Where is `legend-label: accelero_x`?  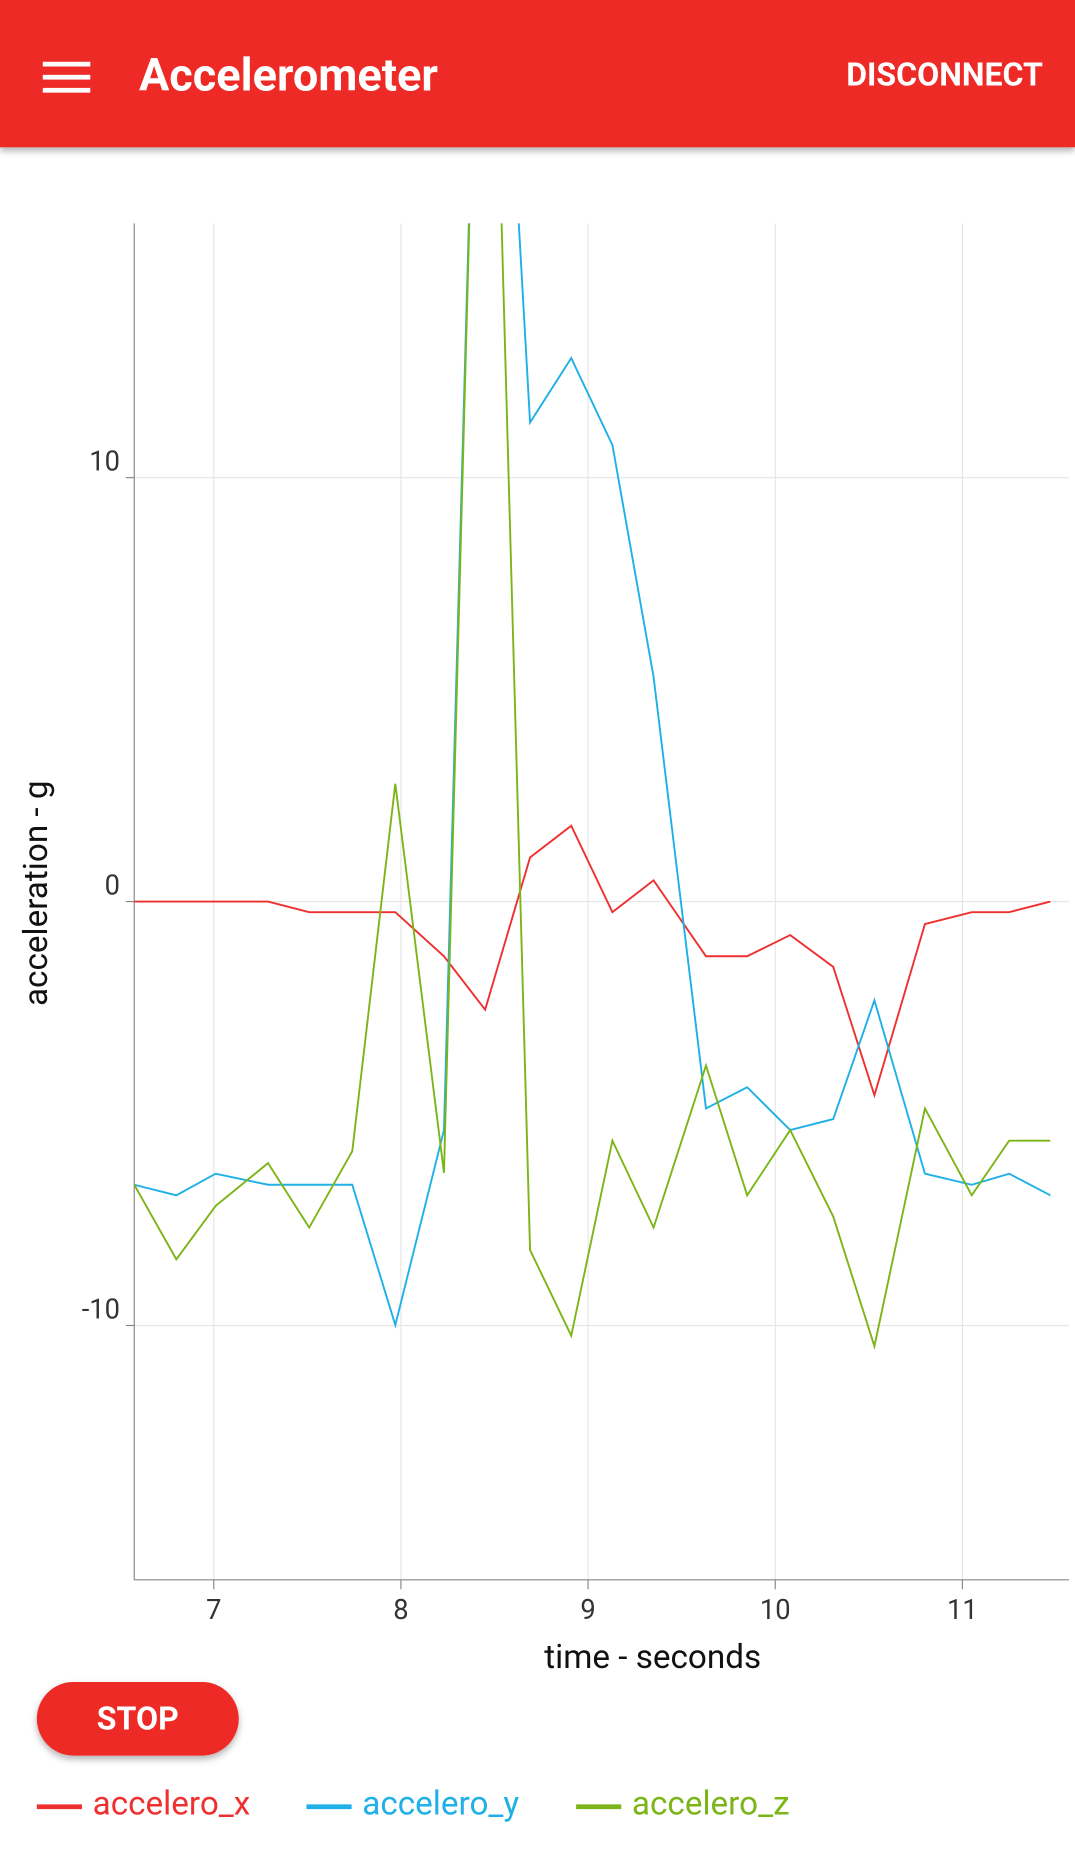 legend-label: accelero_x is located at coordinates (172, 1803).